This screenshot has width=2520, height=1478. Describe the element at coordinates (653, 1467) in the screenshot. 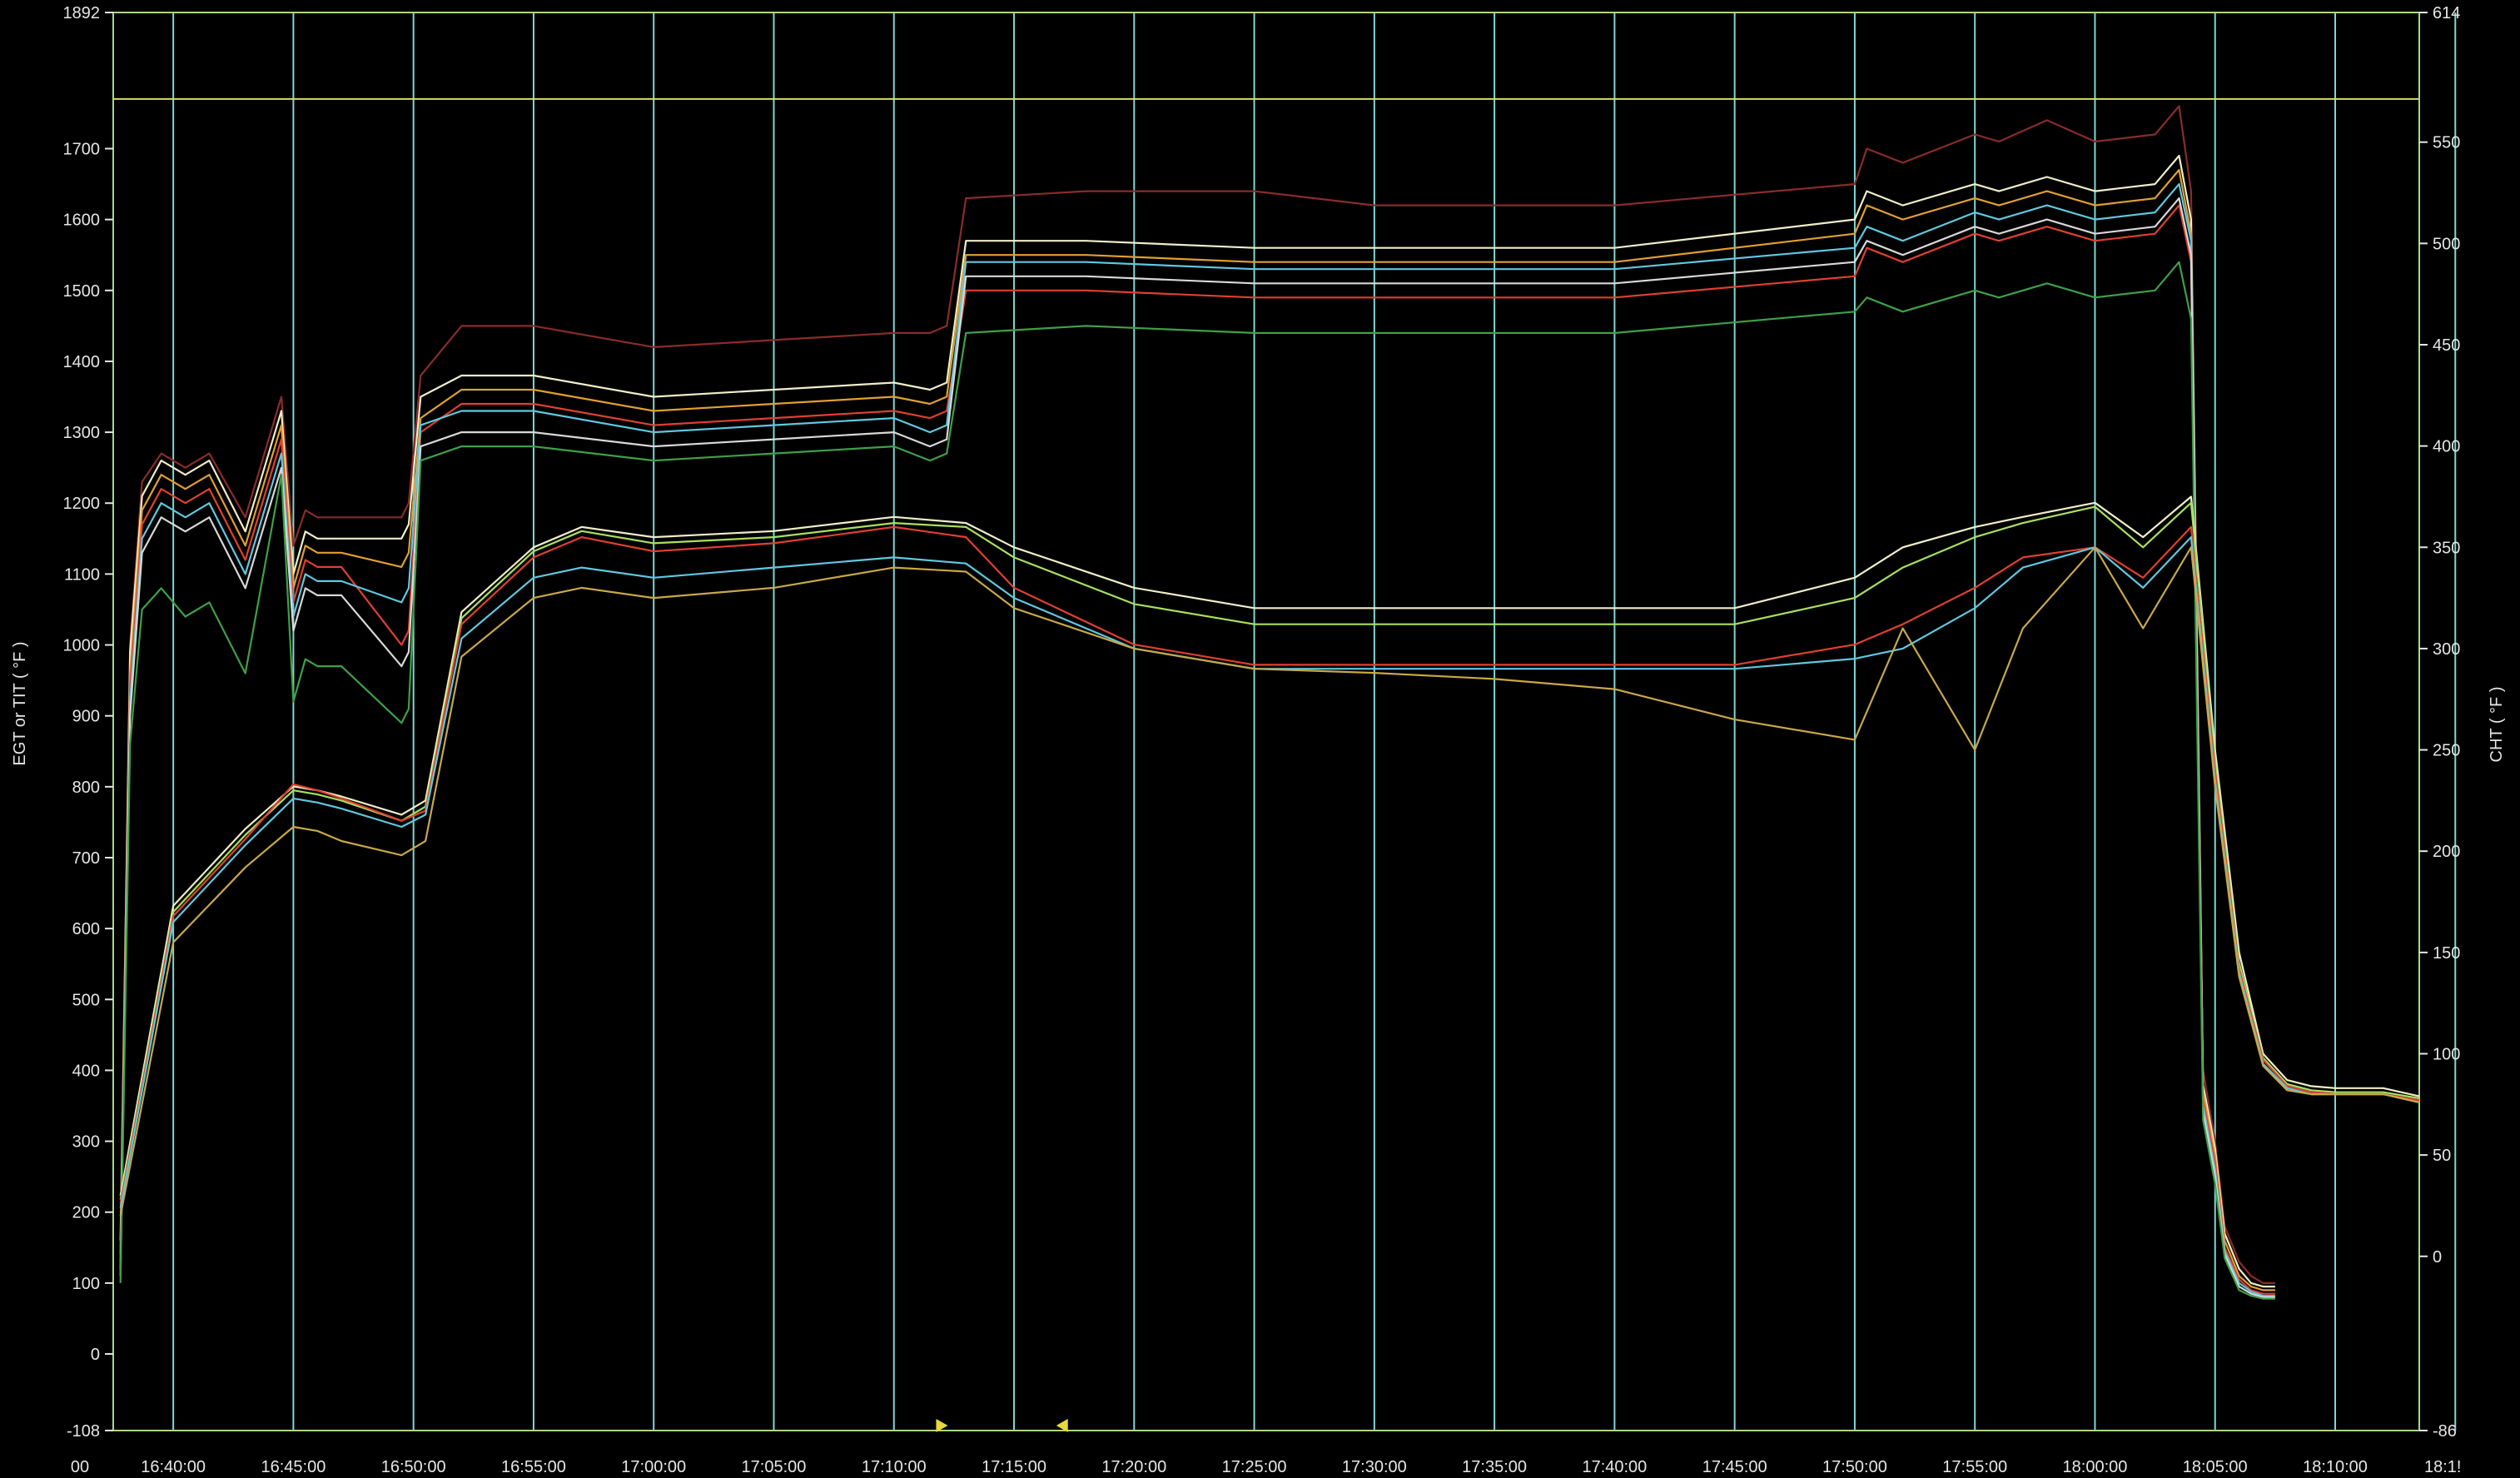

I see `x-tick-label-5: 17:00:00` at that location.